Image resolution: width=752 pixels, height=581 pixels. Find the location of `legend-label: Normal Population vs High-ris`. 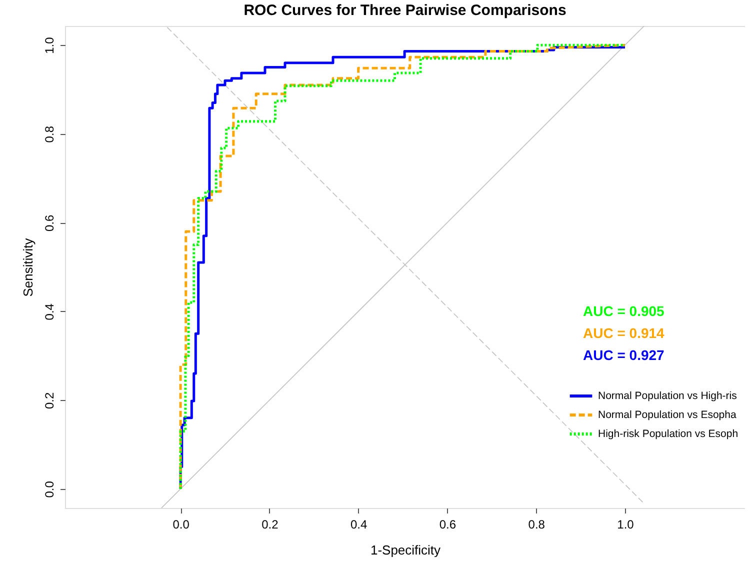

legend-label: Normal Population vs High-ris is located at coordinates (667, 396).